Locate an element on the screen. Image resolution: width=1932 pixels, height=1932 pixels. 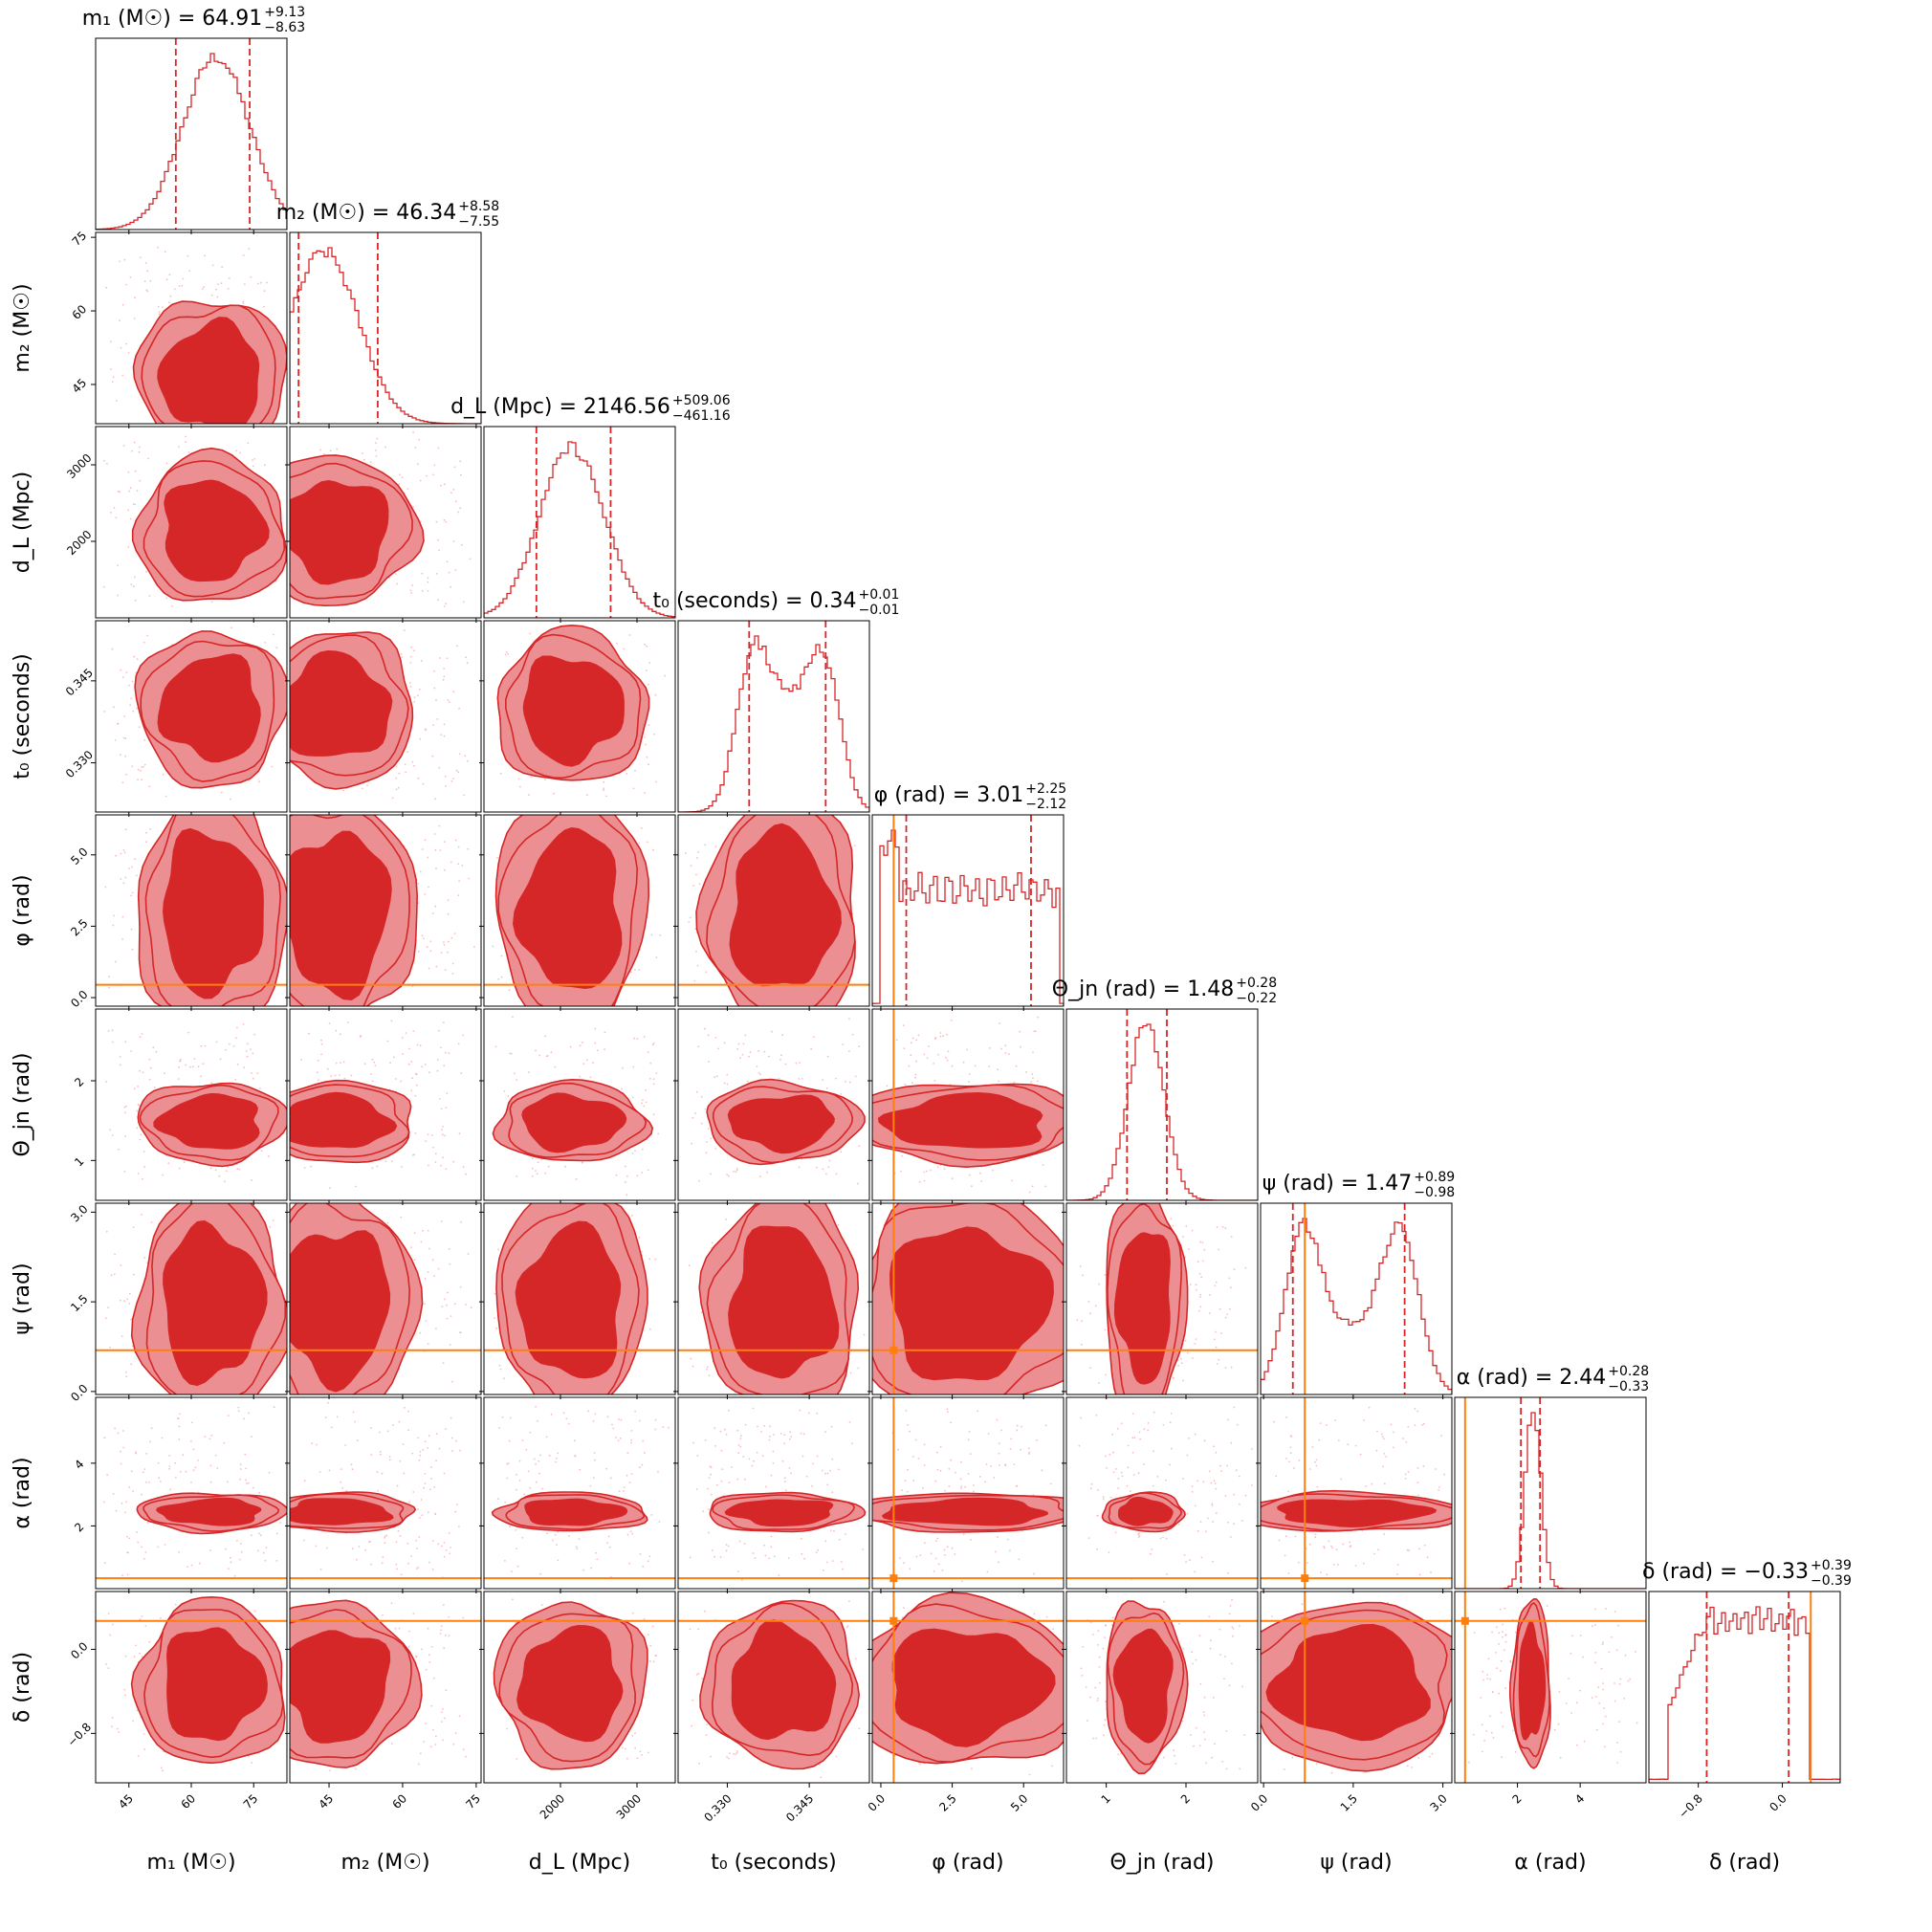
panel-dL-phi is located at coordinates (577, 912).